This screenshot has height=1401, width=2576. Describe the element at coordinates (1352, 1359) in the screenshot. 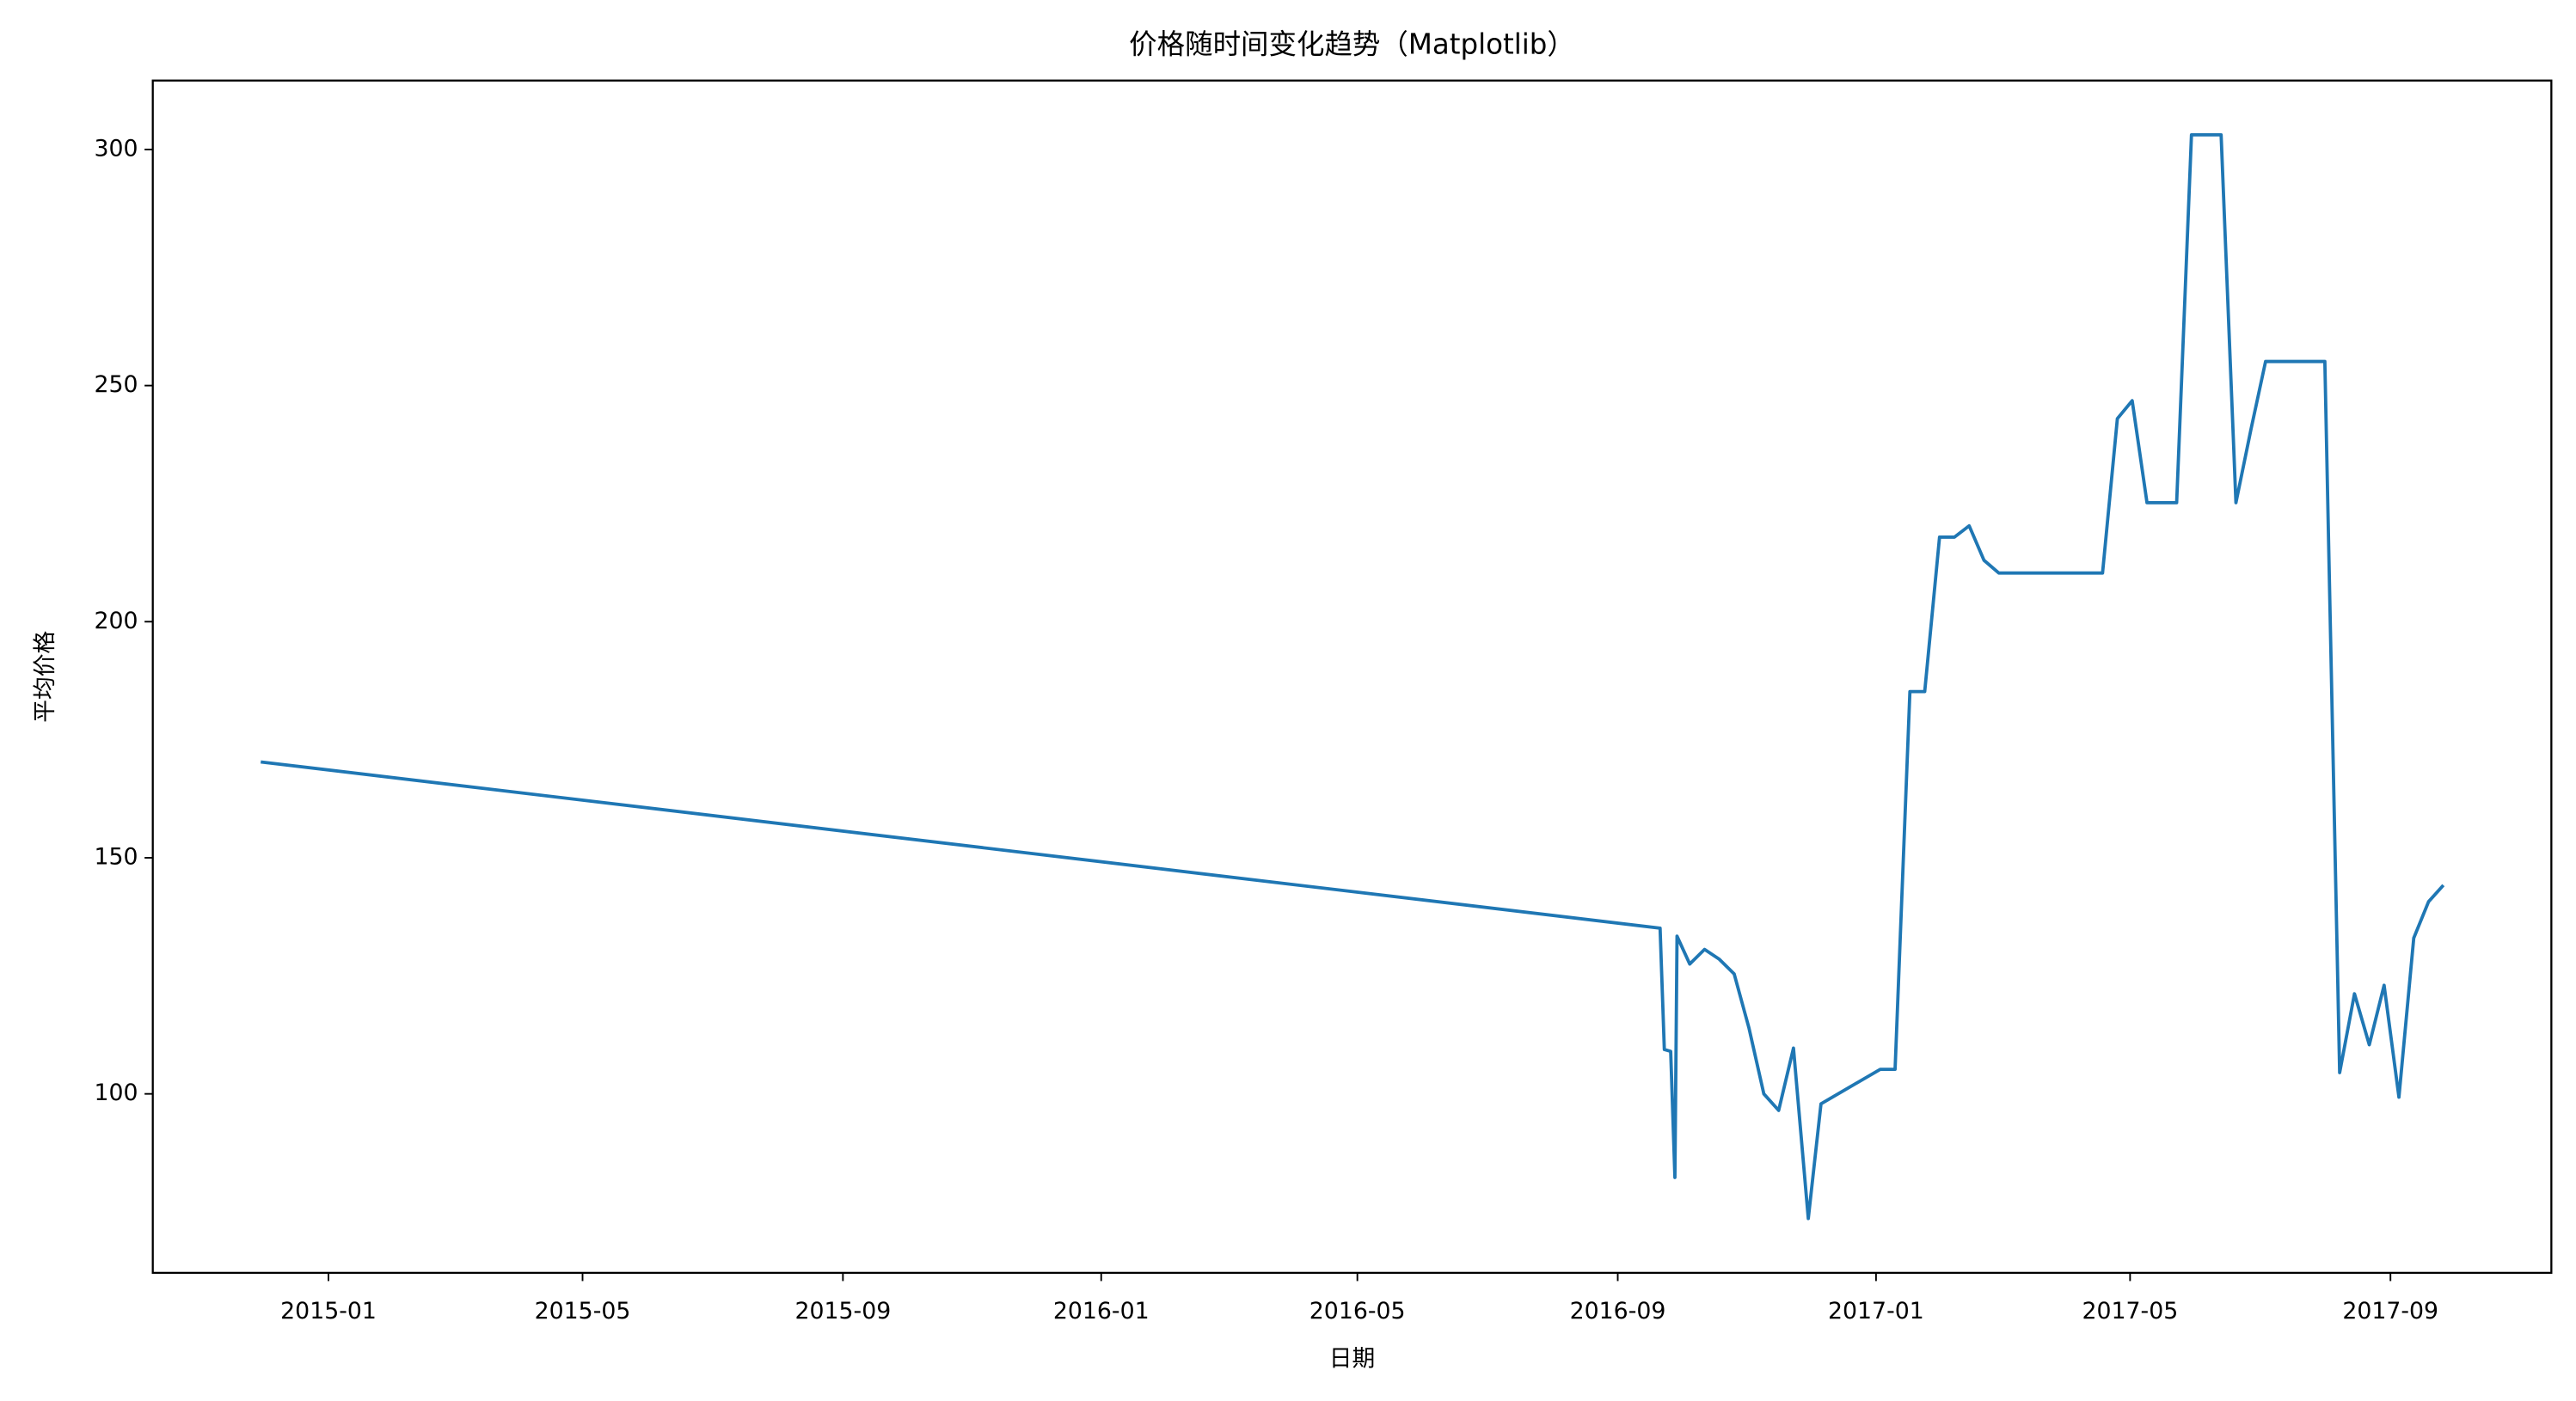

I see `x-axis-label: 日期` at that location.